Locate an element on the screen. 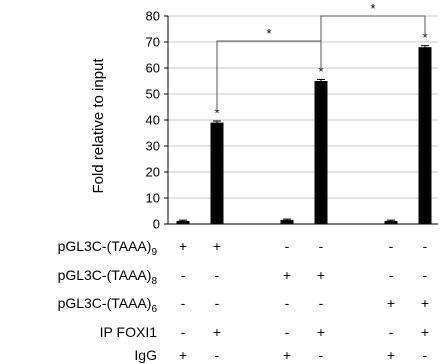  condition-row-label: IgG is located at coordinates (145, 355).